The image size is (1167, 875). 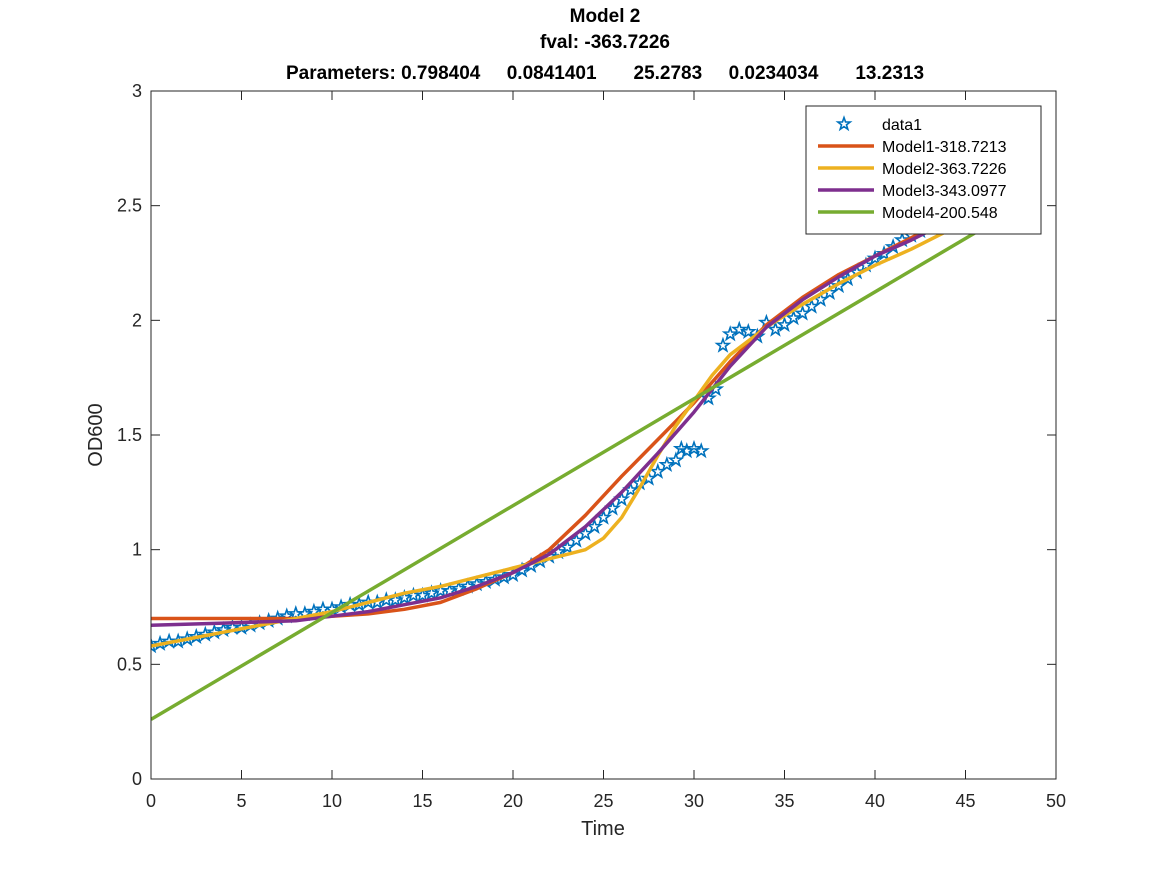 I want to click on legend-entry: Model2-363.7226, so click(x=912, y=169).